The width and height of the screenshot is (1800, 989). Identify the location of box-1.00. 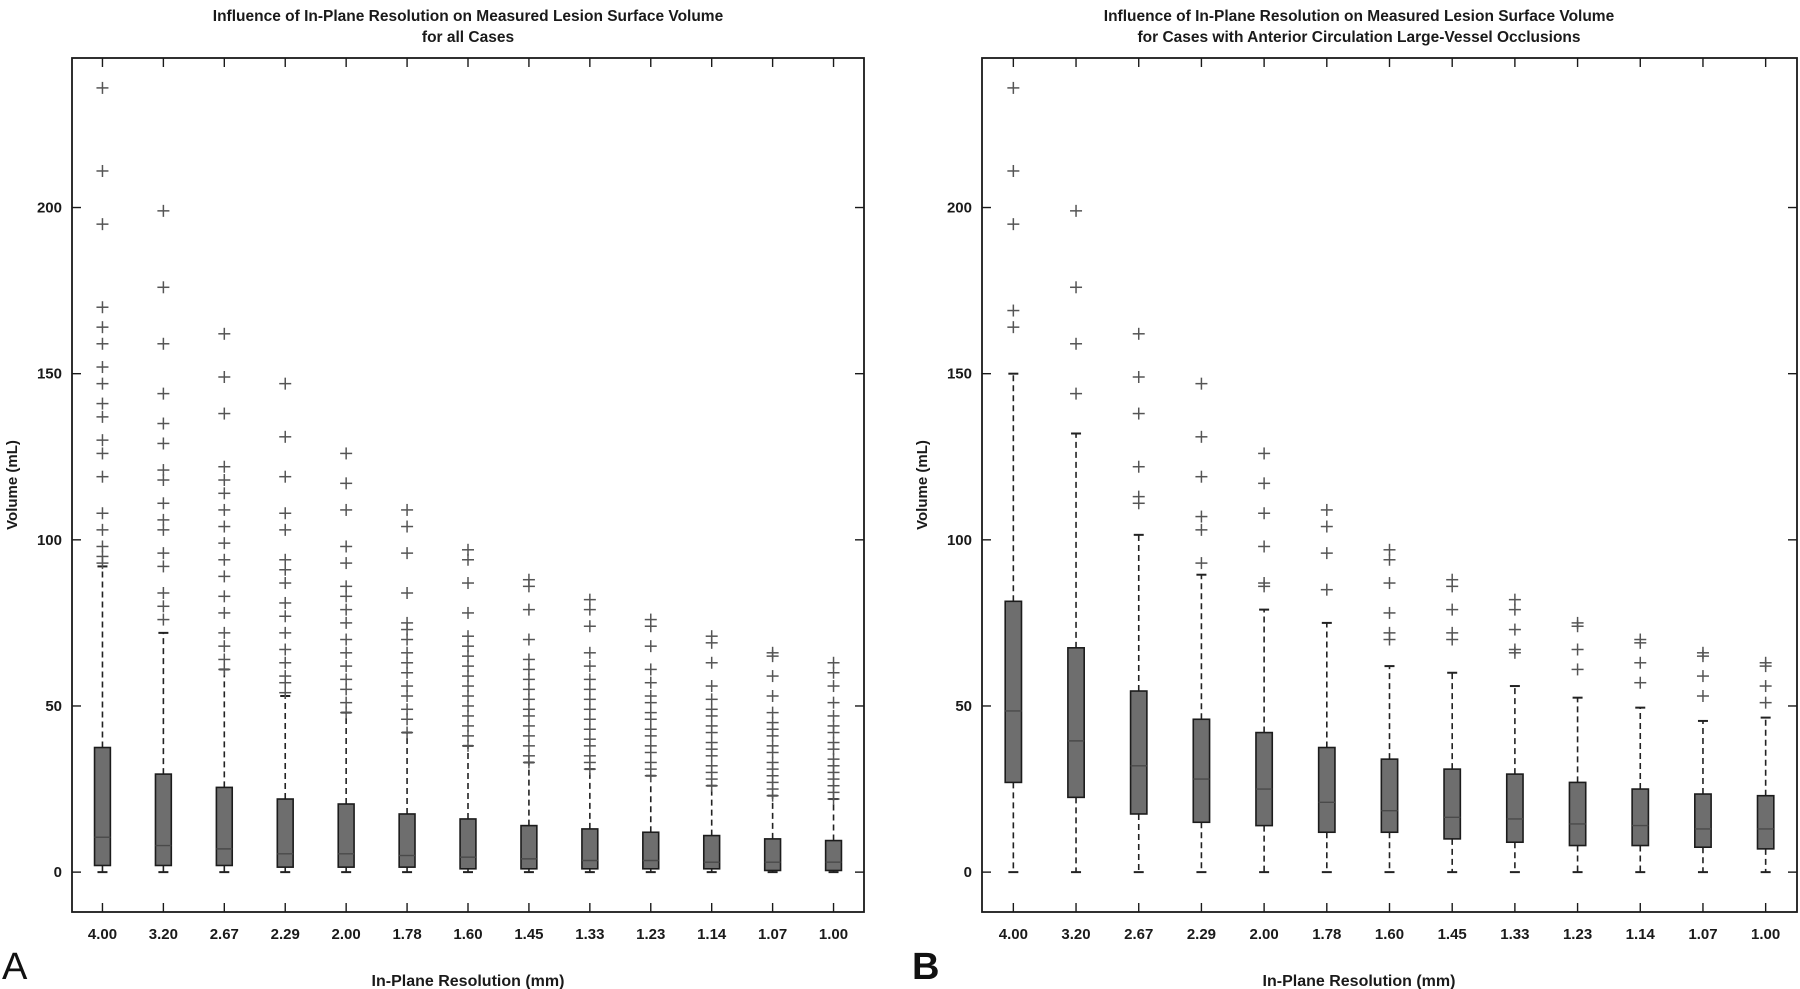
(1765, 765).